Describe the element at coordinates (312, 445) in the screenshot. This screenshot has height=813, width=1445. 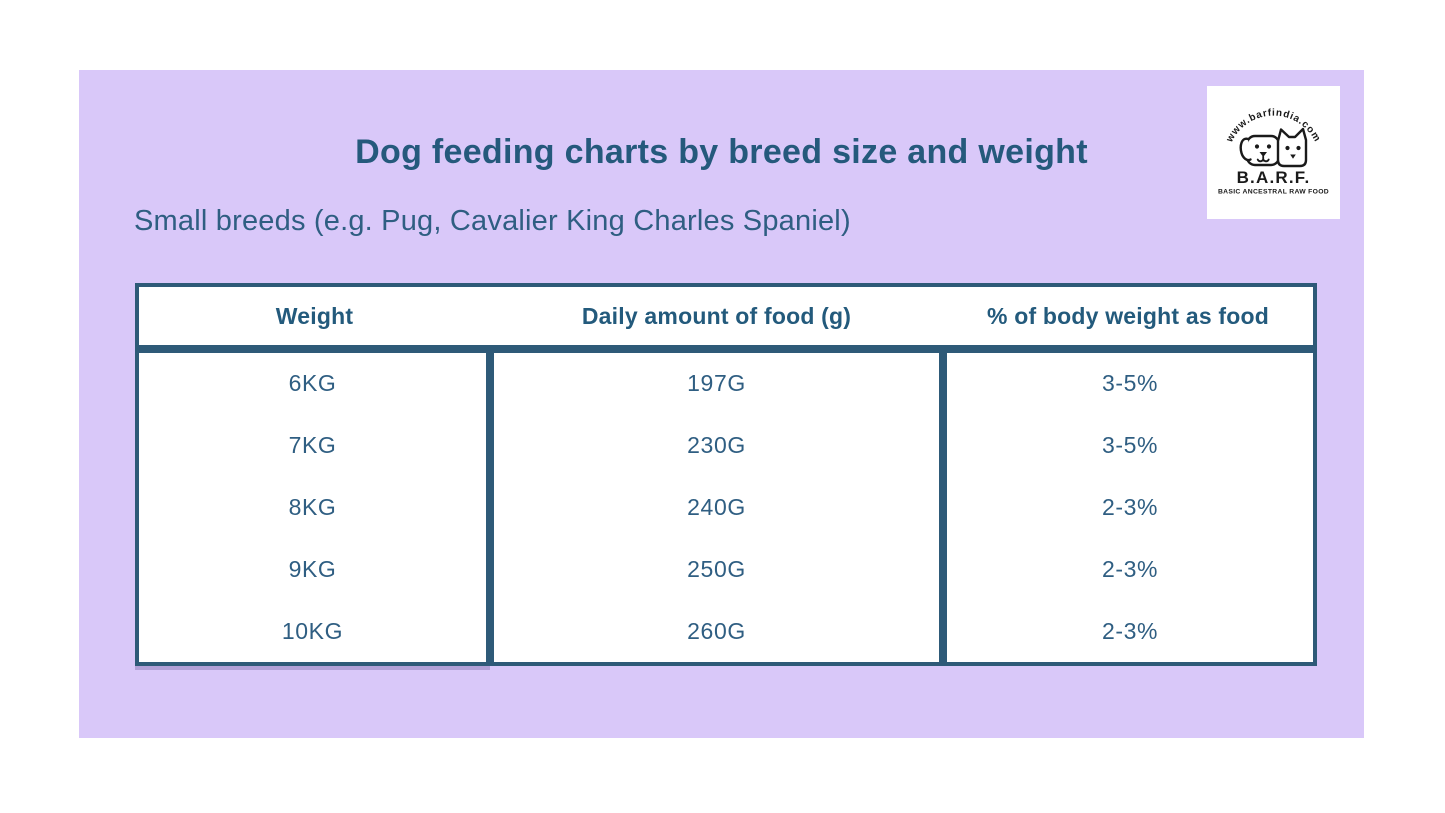
I see `table-cell: 7KG` at that location.